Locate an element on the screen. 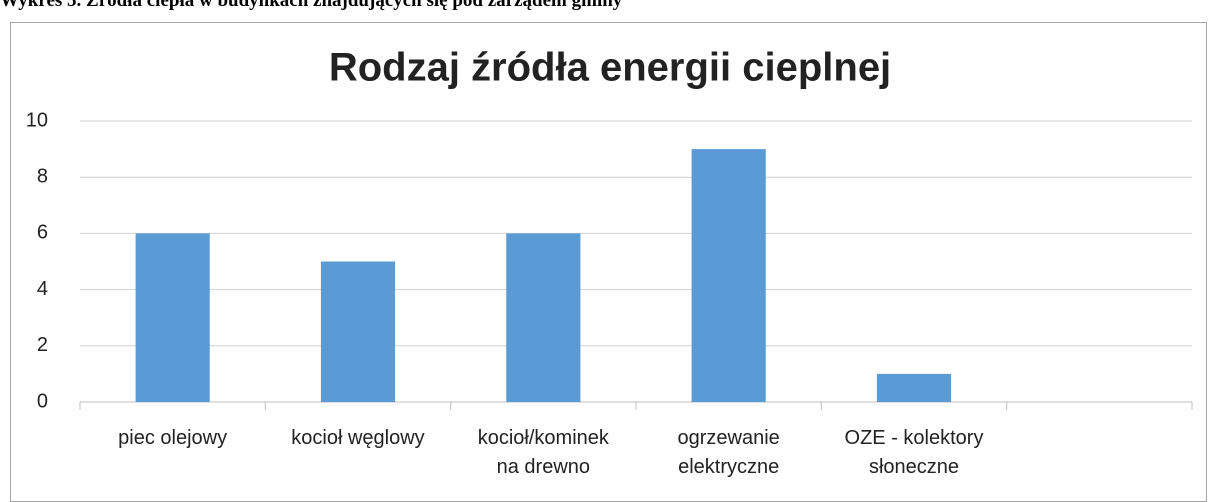 Image resolution: width=1209 pixels, height=502 pixels. y-tick-label: 4 is located at coordinates (42, 289).